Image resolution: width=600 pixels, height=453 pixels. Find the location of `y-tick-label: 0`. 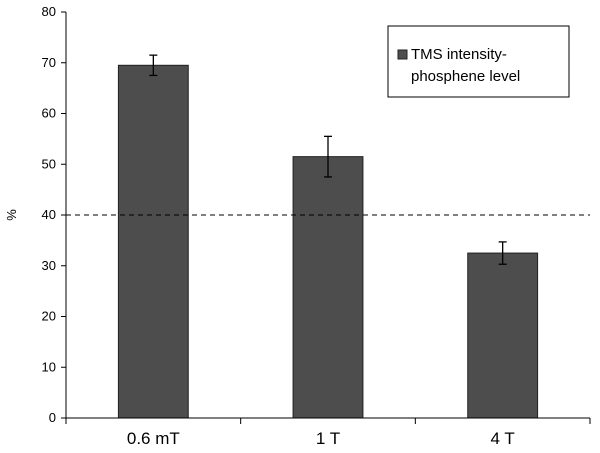

y-tick-label: 0 is located at coordinates (52, 417).